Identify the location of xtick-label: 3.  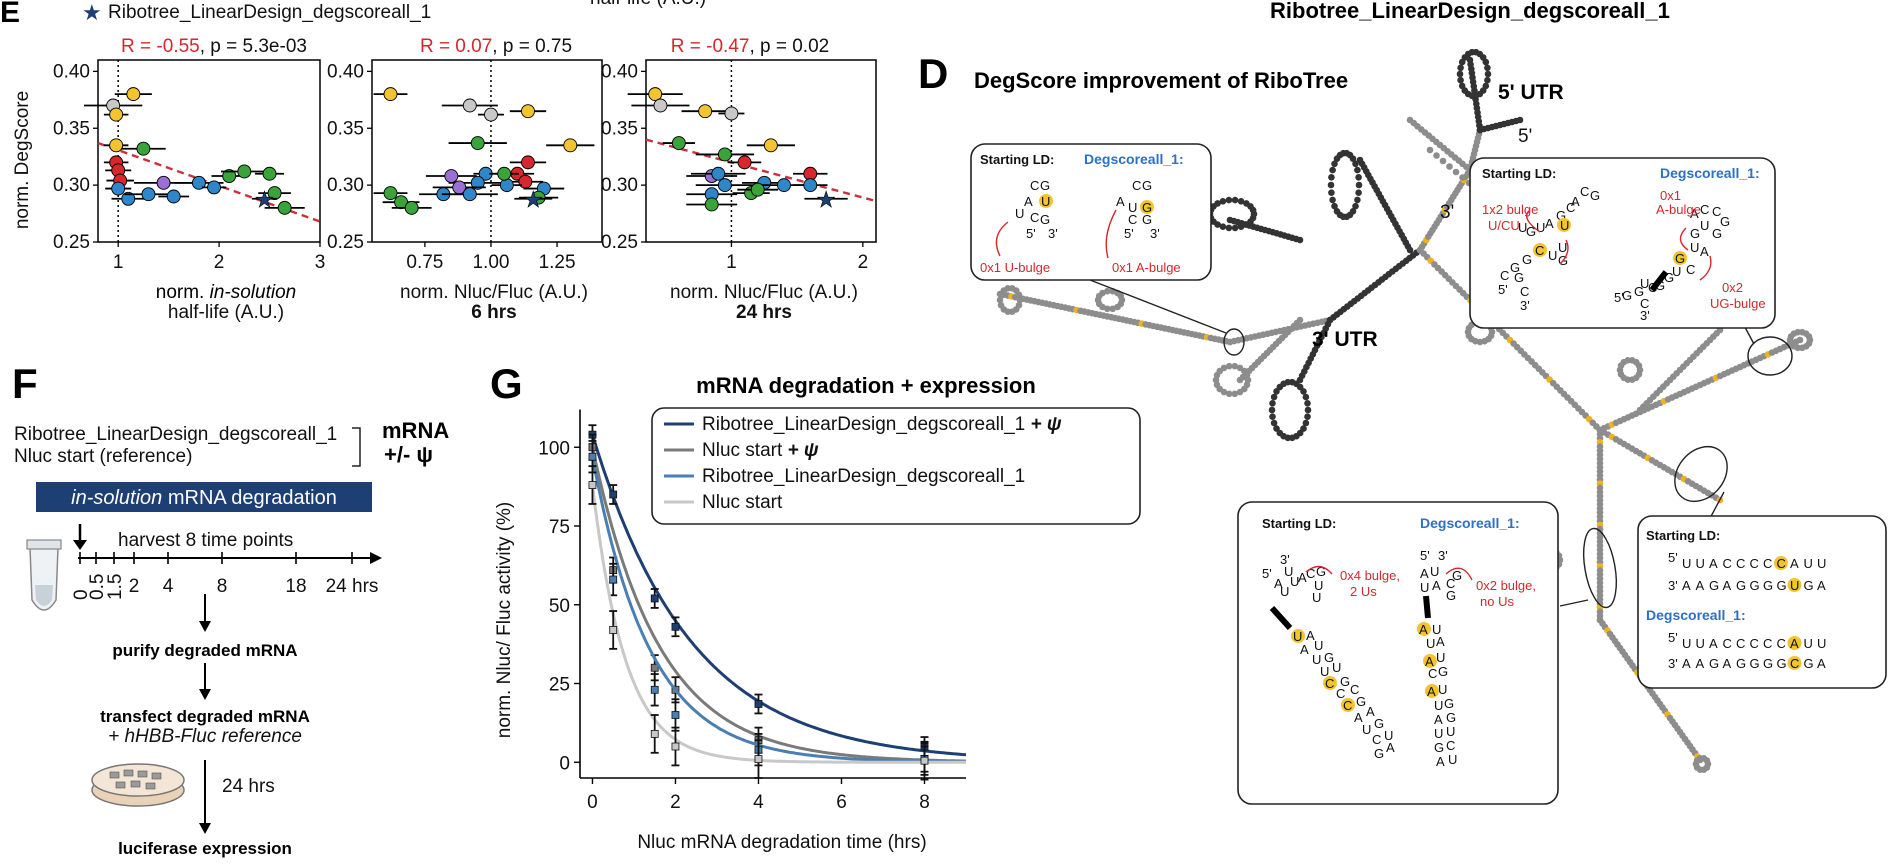
(320, 262).